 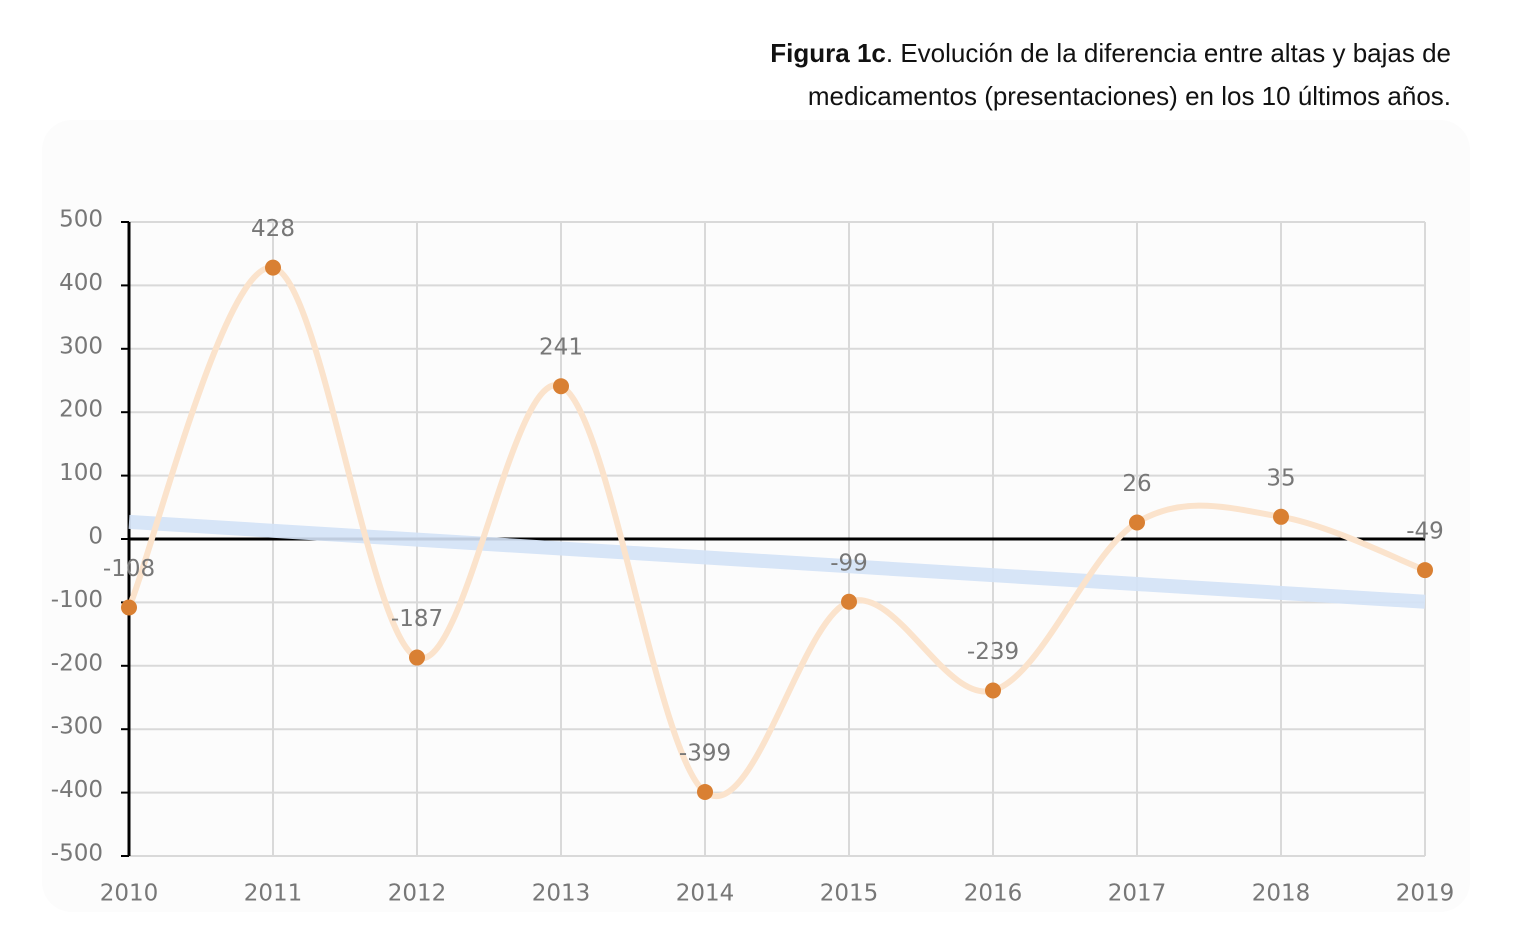 What do you see at coordinates (273, 229) in the screenshot?
I see `data-label: 428` at bounding box center [273, 229].